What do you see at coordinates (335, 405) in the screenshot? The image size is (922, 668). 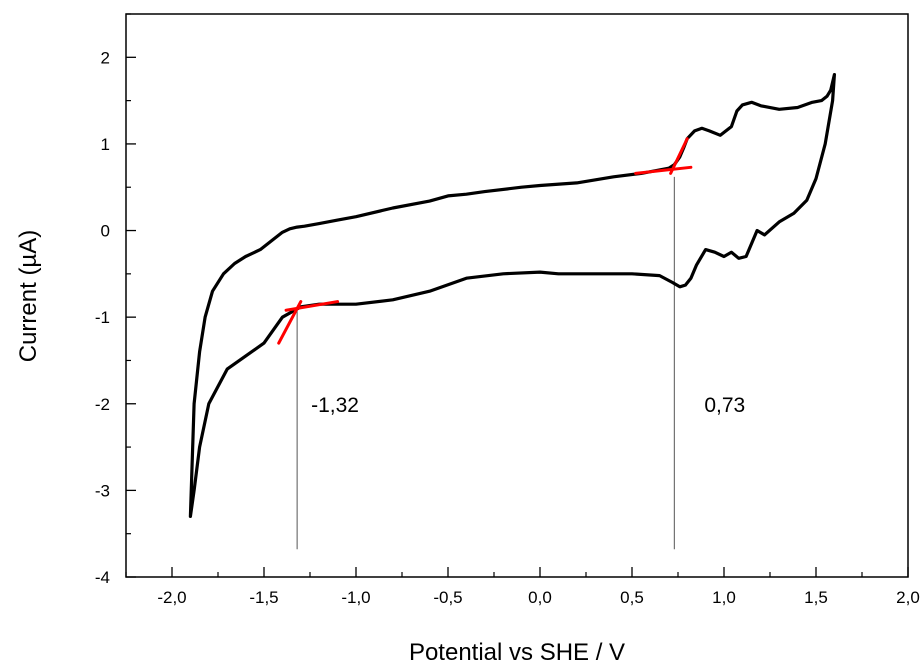 I see `marker-label: -1,32` at bounding box center [335, 405].